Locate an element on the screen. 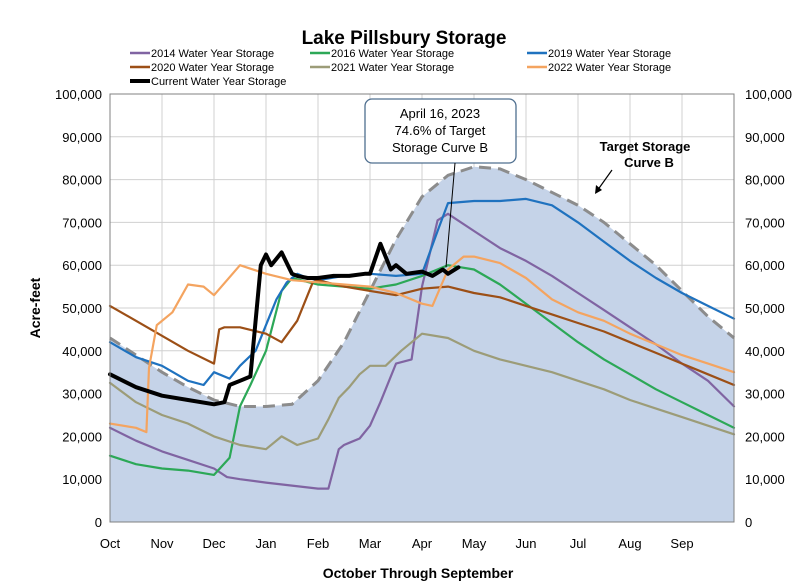 This screenshot has height=588, width=800. y-tick-label-right: 70,000 is located at coordinates (765, 222).